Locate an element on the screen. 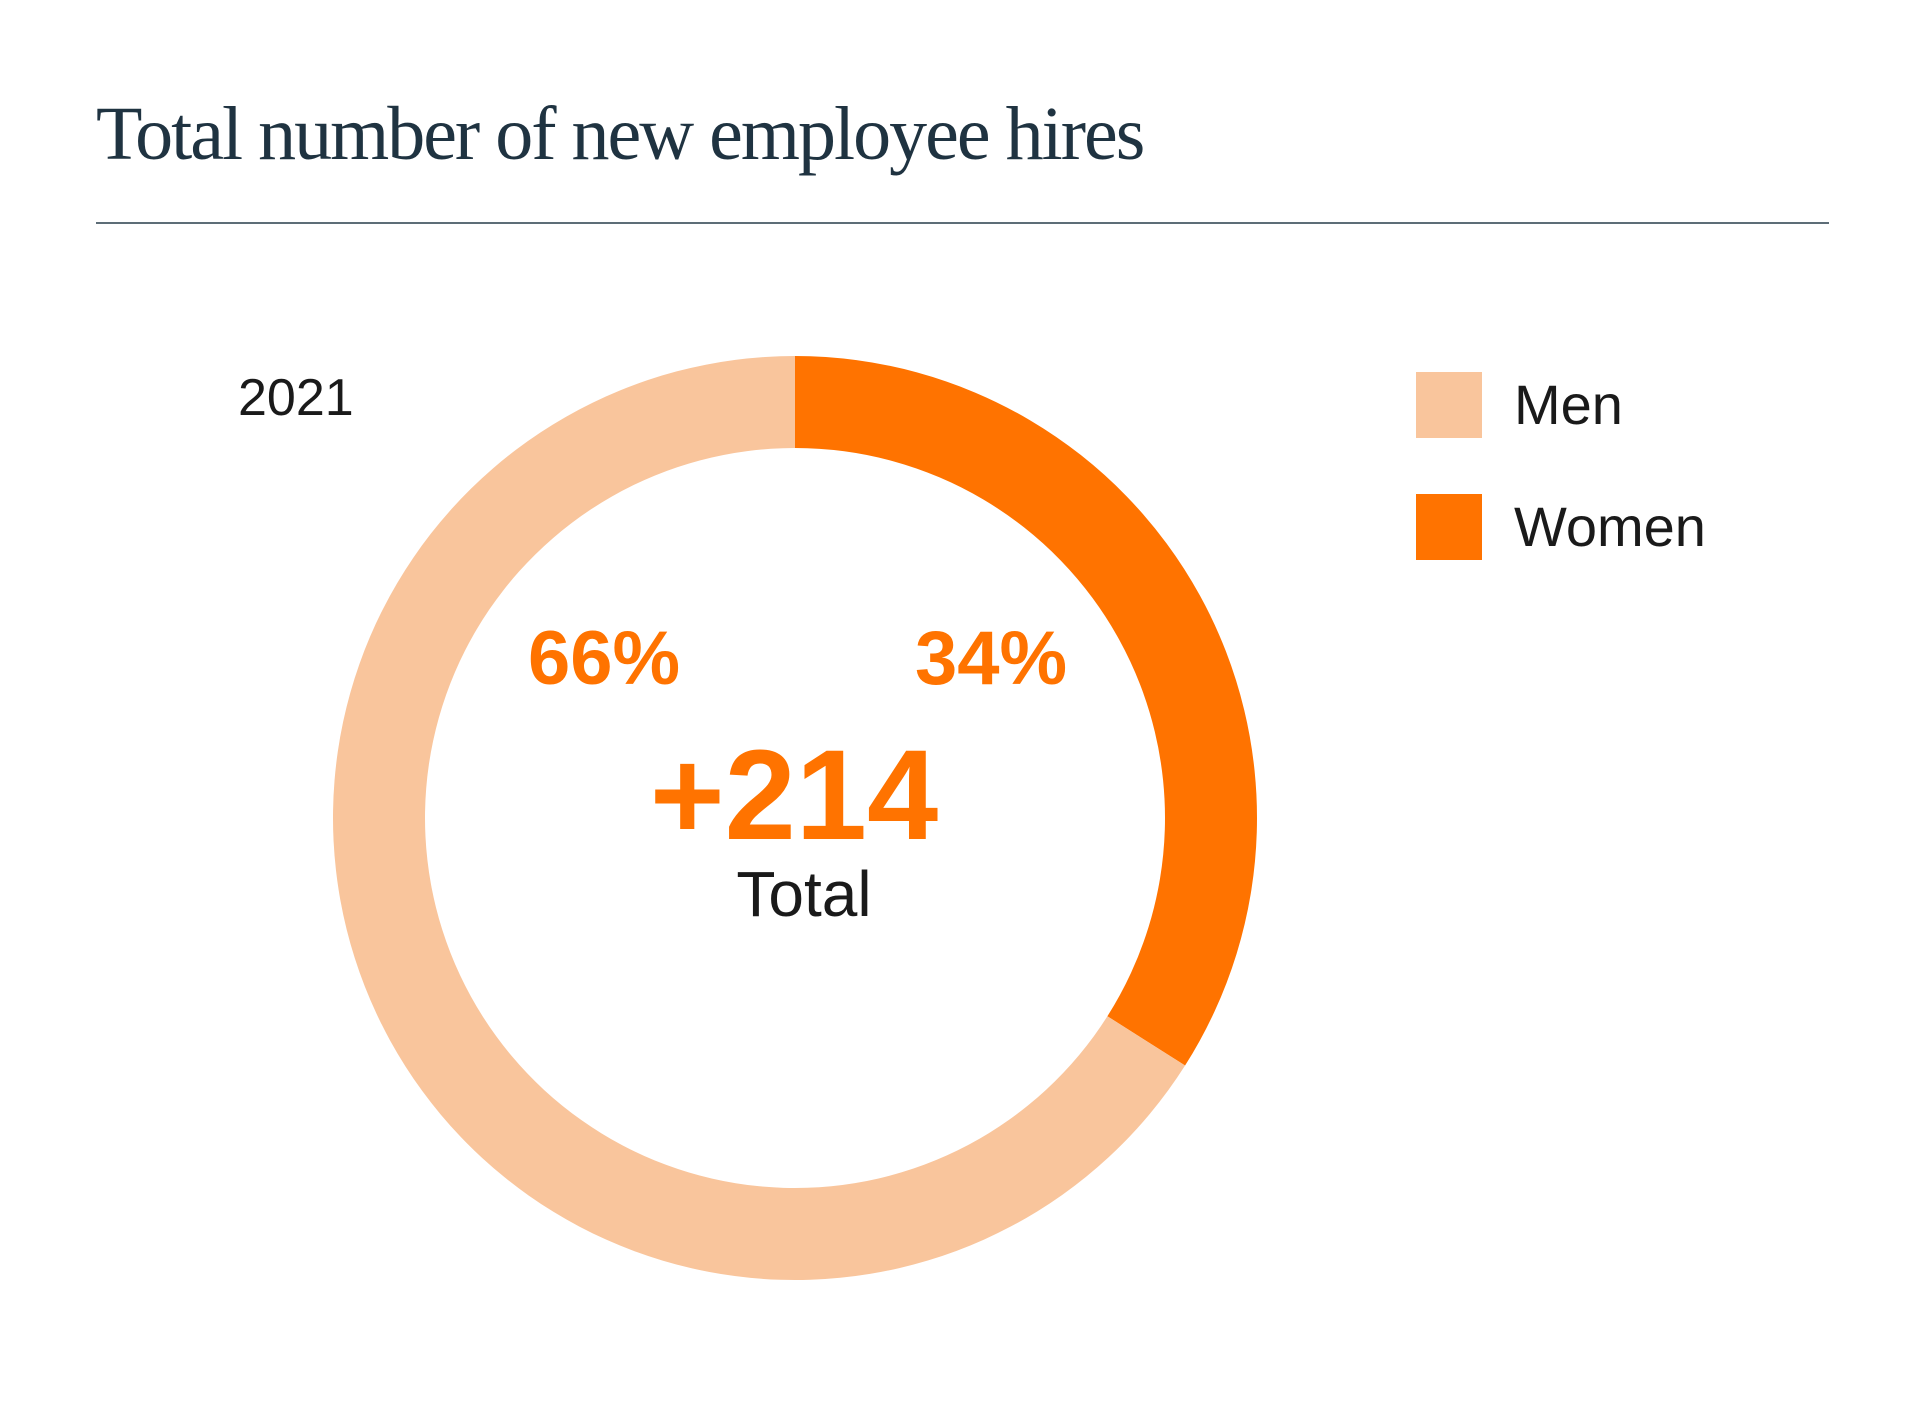  donut-slice-women is located at coordinates (1026, 711).